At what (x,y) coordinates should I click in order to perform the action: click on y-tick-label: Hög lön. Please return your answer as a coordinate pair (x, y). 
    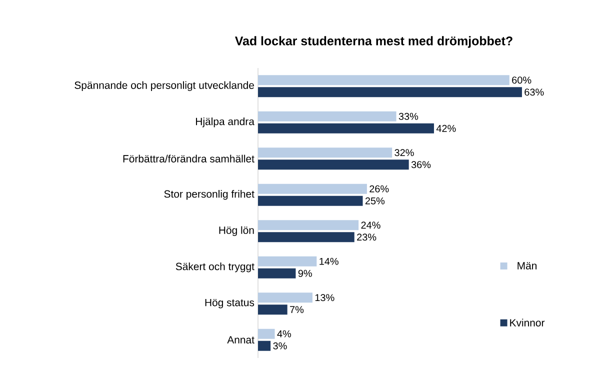
    Looking at the image, I should click on (236, 231).